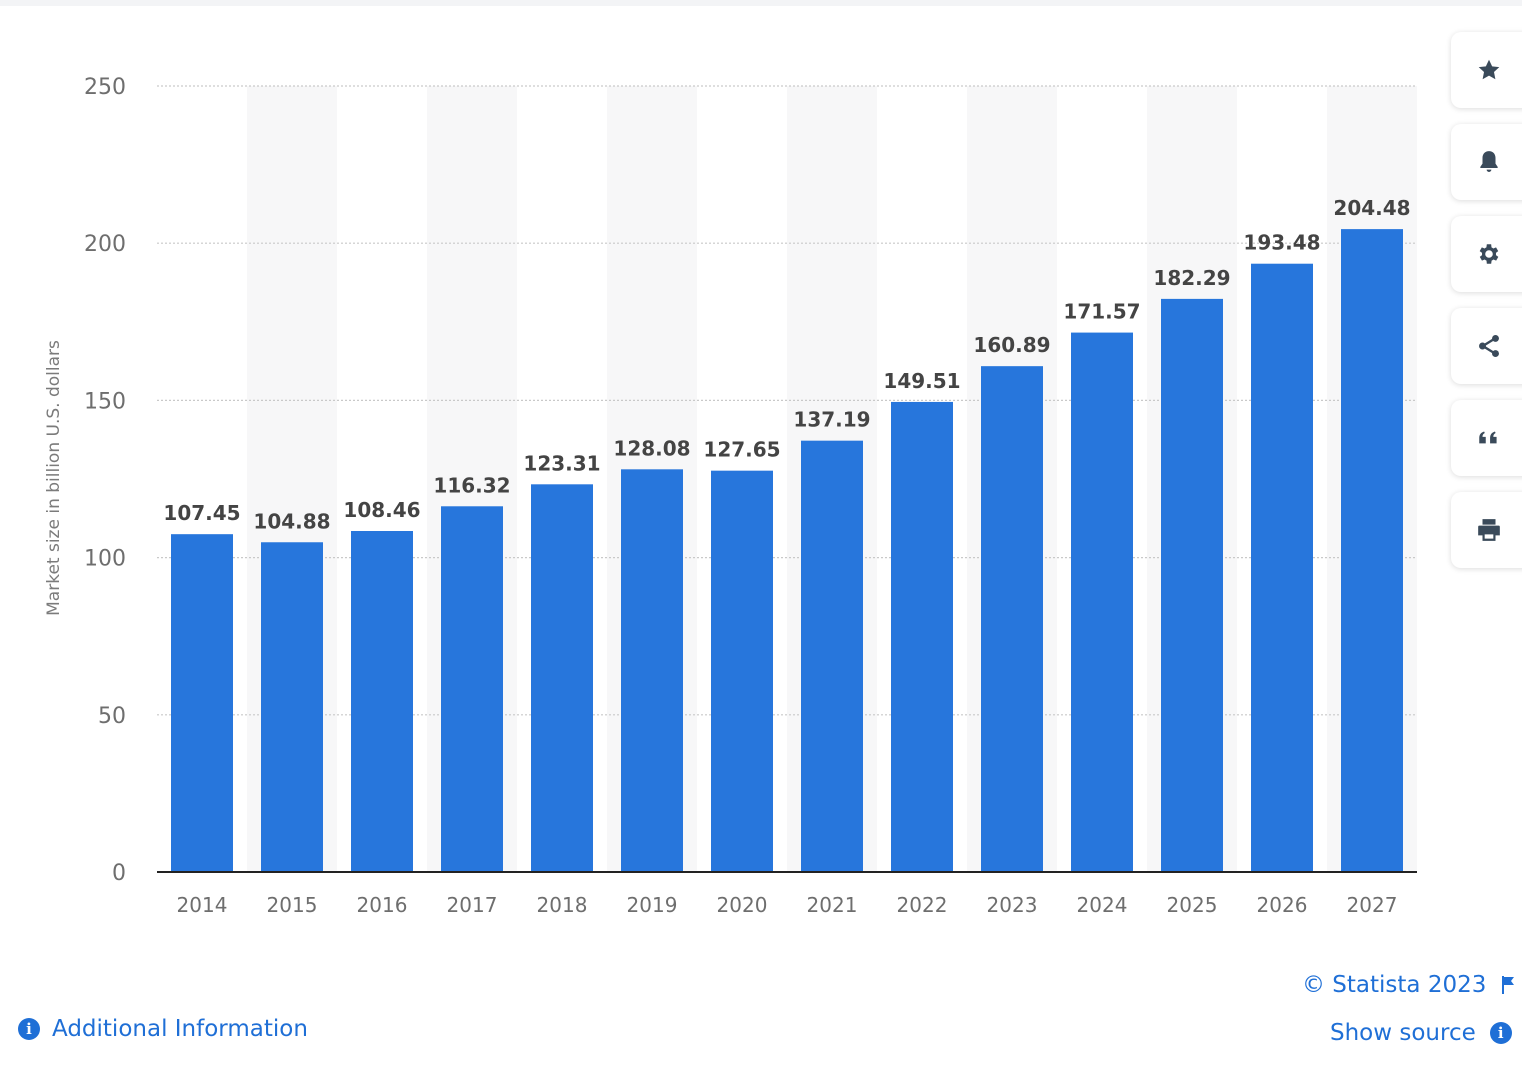  What do you see at coordinates (1011, 345) in the screenshot?
I see `data-label: 160.89` at bounding box center [1011, 345].